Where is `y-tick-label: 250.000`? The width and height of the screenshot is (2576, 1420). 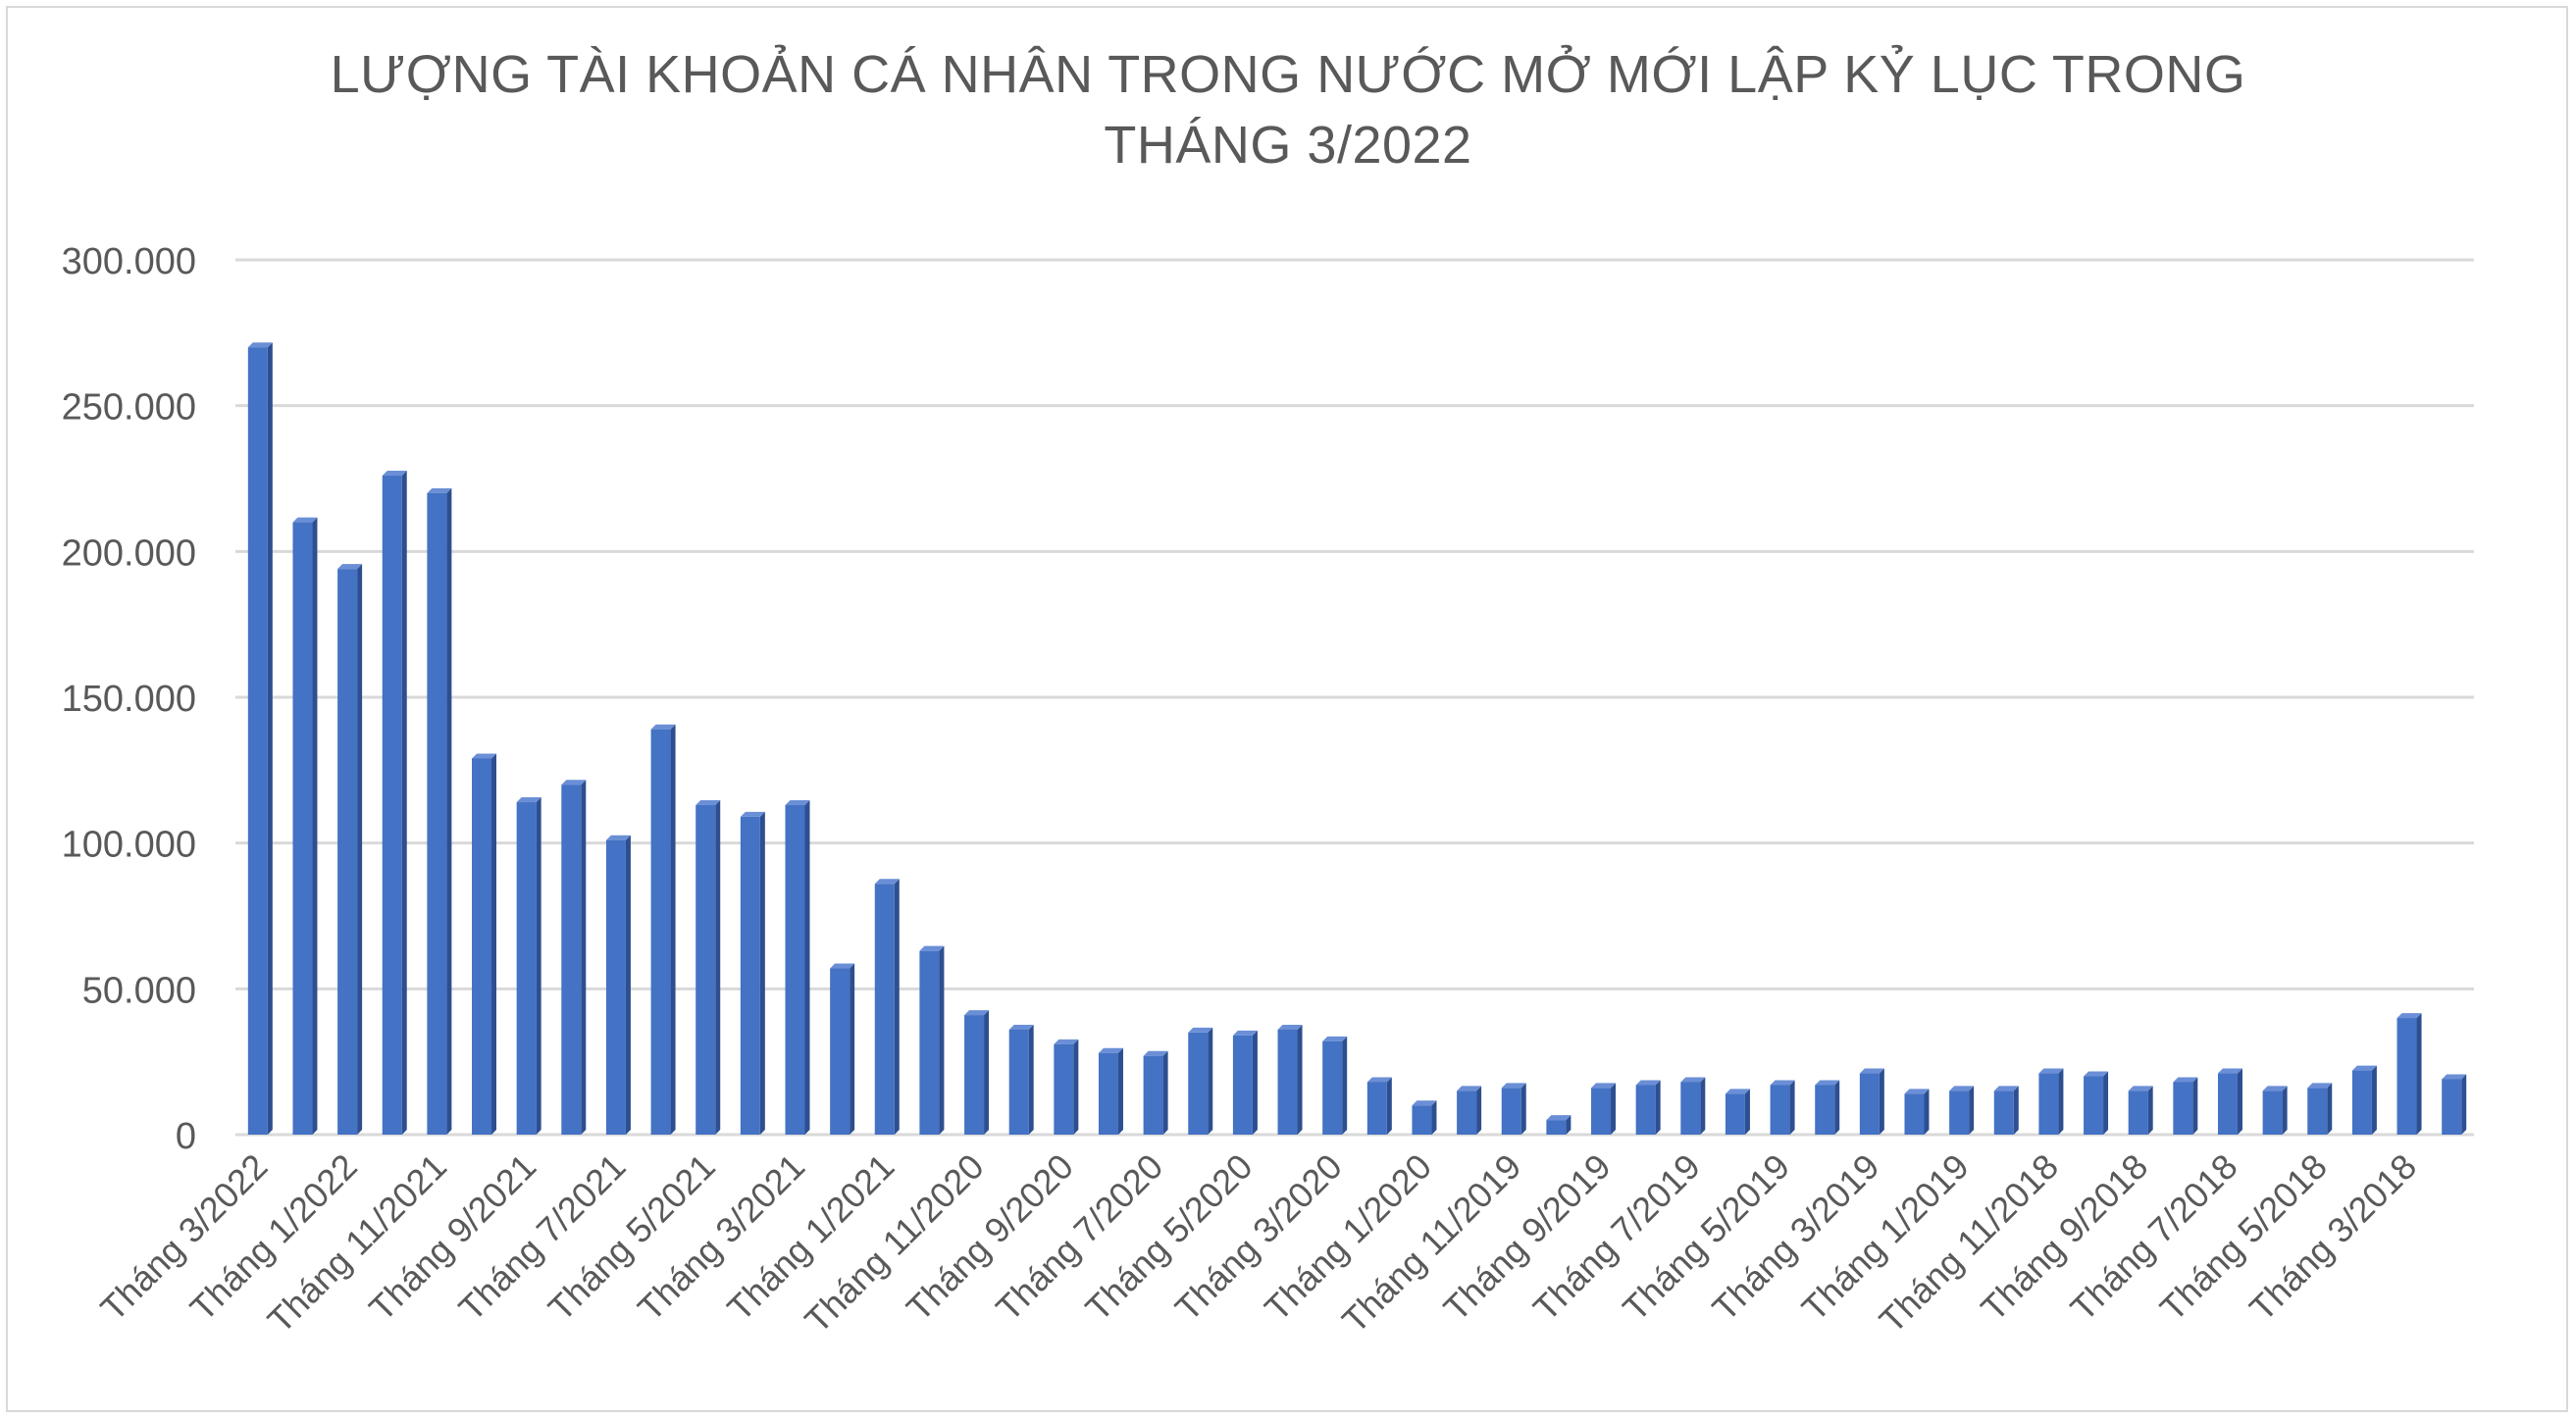 y-tick-label: 250.000 is located at coordinates (129, 408).